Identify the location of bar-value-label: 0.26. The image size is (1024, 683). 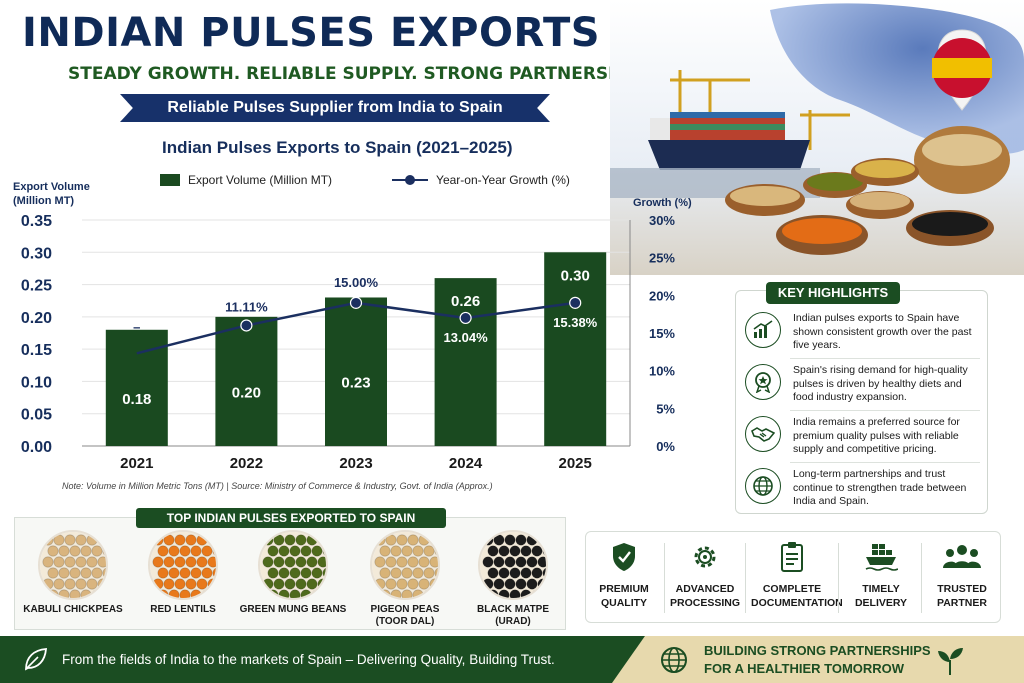
(465, 301).